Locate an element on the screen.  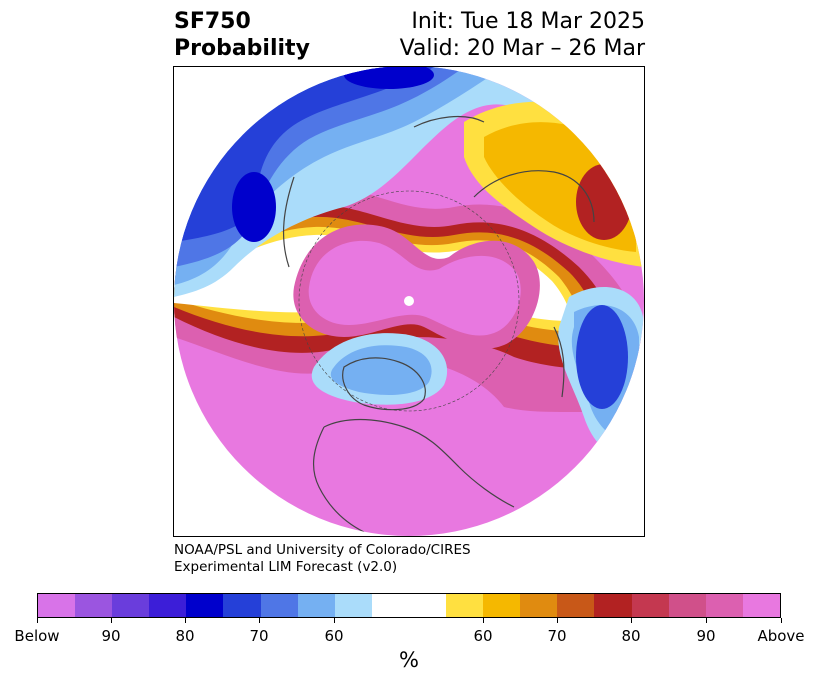
colorbar is located at coordinates (409, 605).